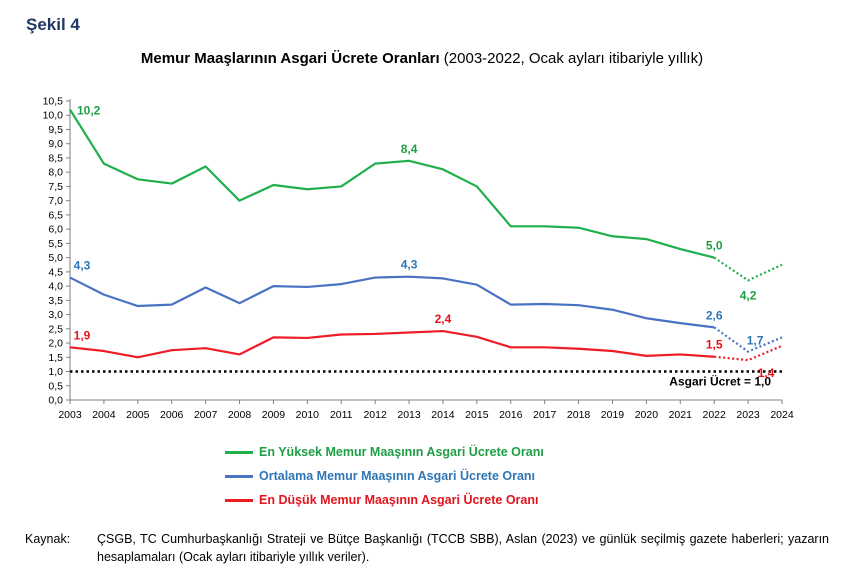 This screenshot has width=844, height=569. Describe the element at coordinates (55, 244) in the screenshot. I see `y-tick-label: 5,5` at that location.